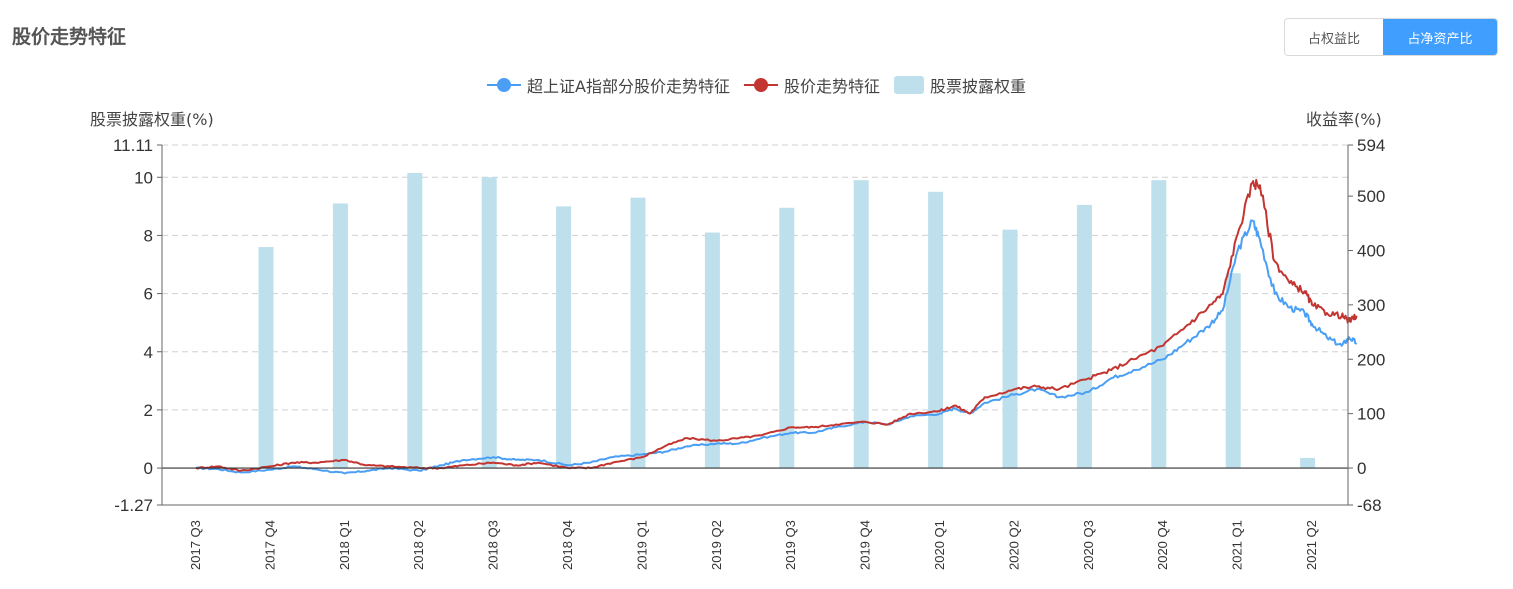 The image size is (1513, 589). Describe the element at coordinates (1344, 119) in the screenshot. I see `right-axis-title: 收益率(%)` at that location.